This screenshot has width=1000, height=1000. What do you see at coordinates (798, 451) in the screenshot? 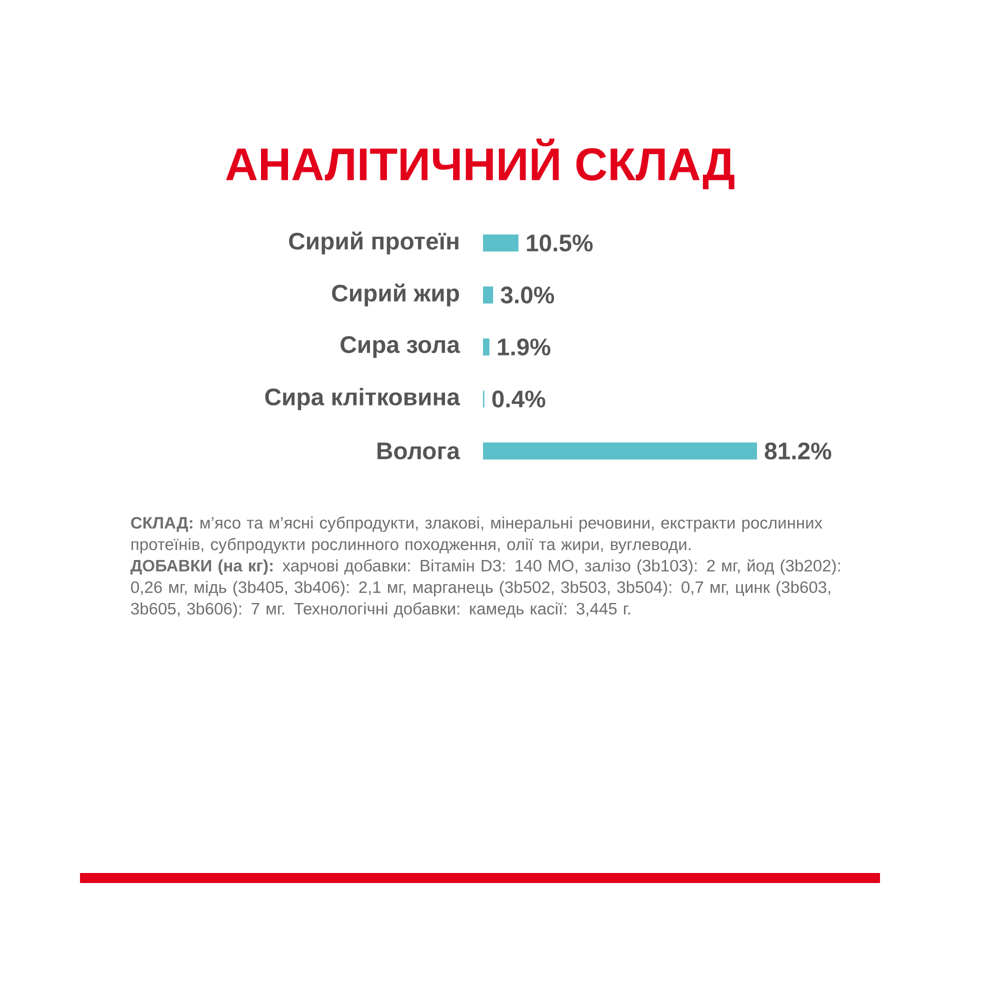
I see `data-label: 81.2%` at bounding box center [798, 451].